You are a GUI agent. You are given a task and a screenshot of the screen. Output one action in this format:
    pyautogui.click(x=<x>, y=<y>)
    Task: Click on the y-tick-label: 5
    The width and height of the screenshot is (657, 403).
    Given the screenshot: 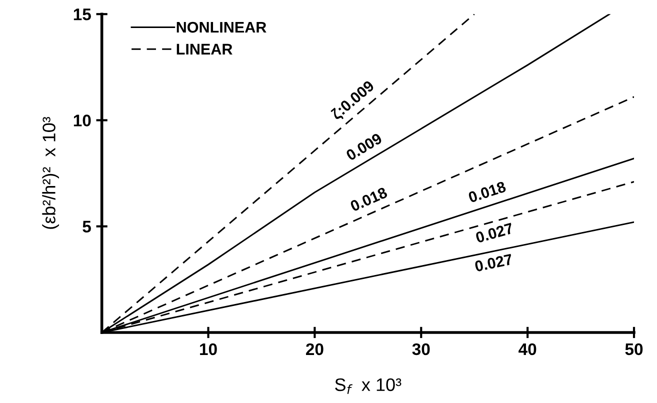 What is the action you would take?
    pyautogui.click(x=86, y=226)
    